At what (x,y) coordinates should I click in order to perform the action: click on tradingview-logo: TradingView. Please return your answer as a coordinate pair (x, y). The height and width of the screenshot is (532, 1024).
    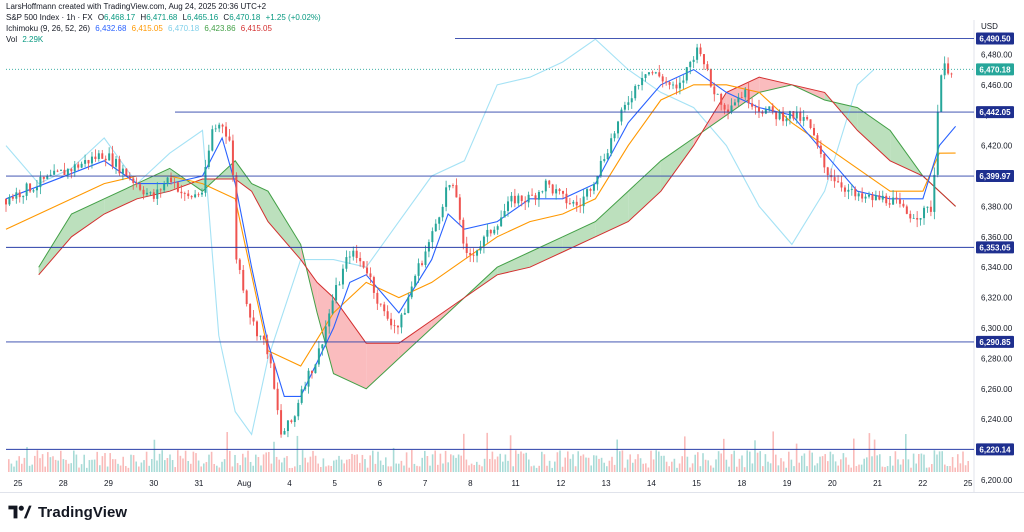
    Looking at the image, I should click on (67, 512).